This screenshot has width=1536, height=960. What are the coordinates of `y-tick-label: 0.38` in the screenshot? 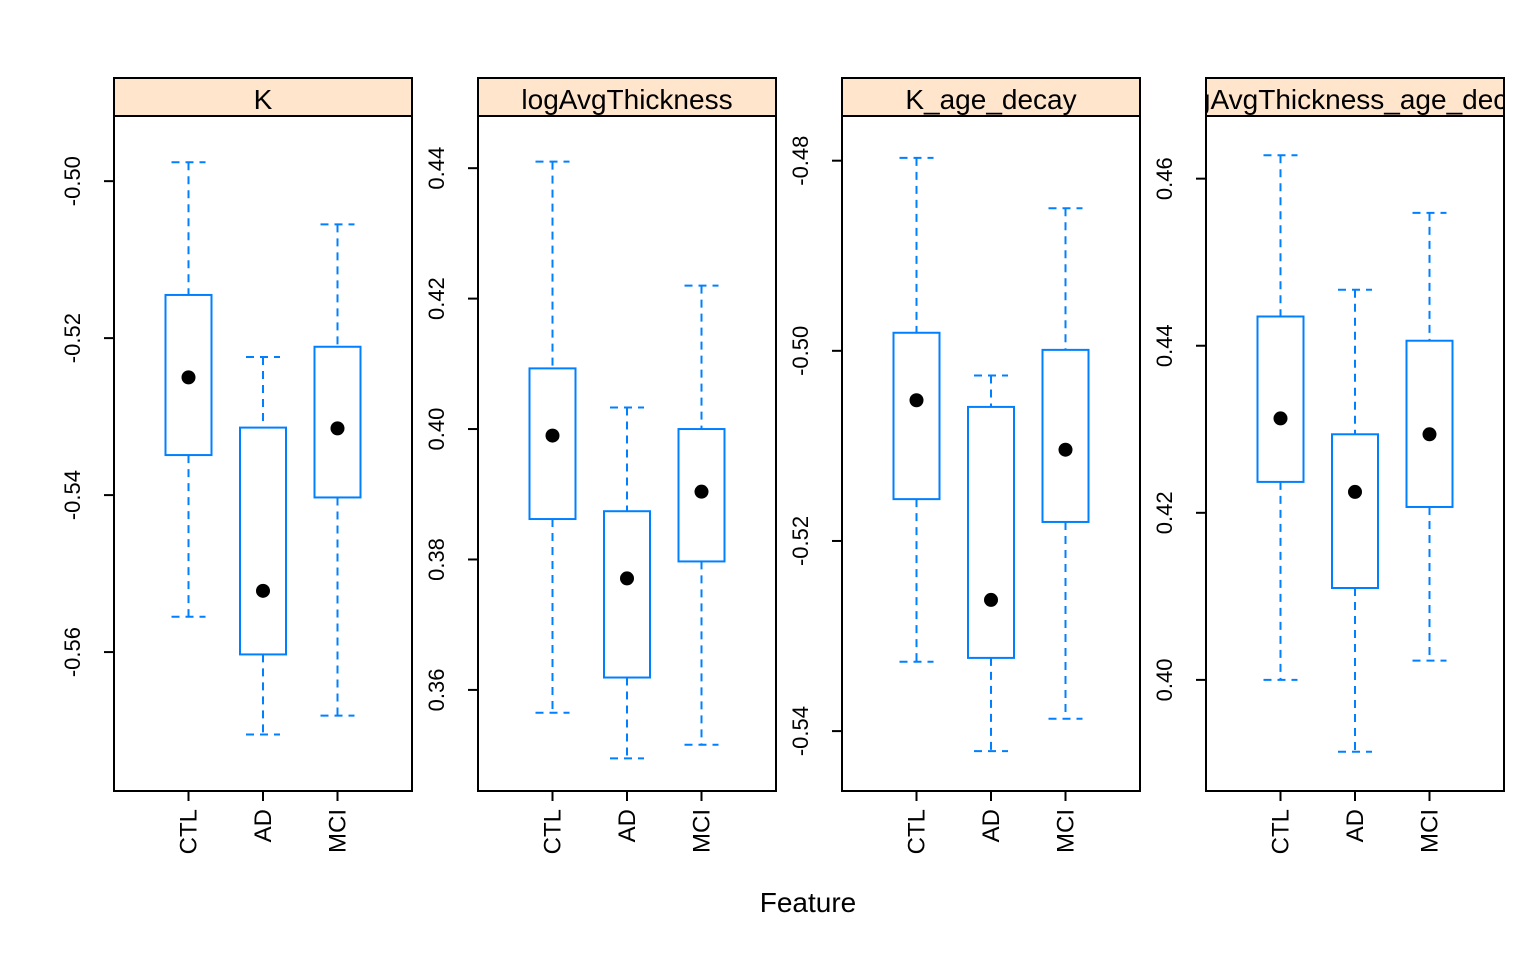 It's located at (436, 559).